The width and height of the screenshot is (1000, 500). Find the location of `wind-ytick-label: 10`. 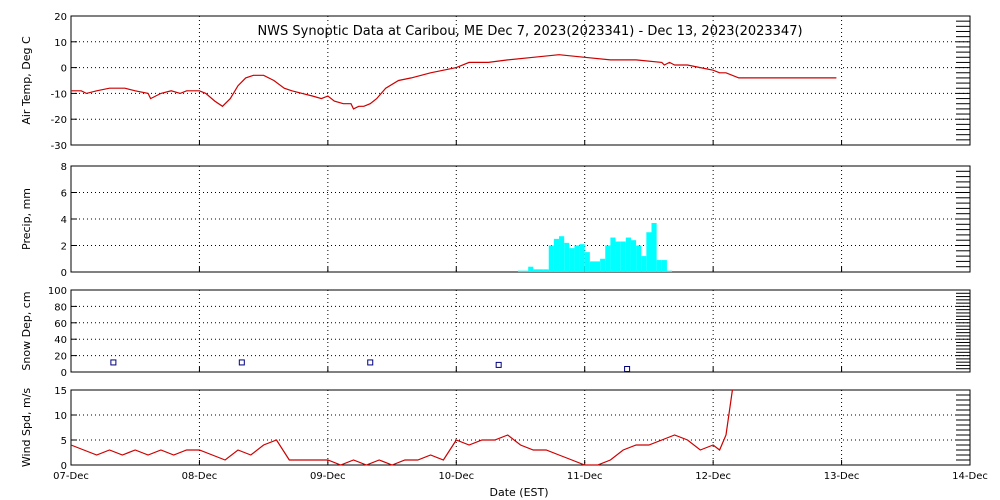

wind-ytick-label: 10 is located at coordinates (60, 416).